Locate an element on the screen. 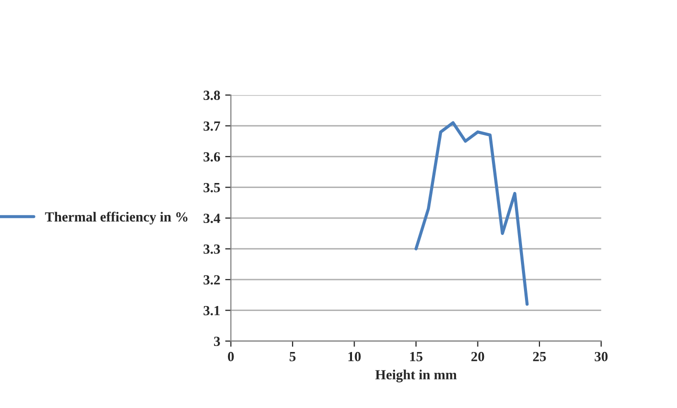  x-tick-label: 30 is located at coordinates (601, 357).